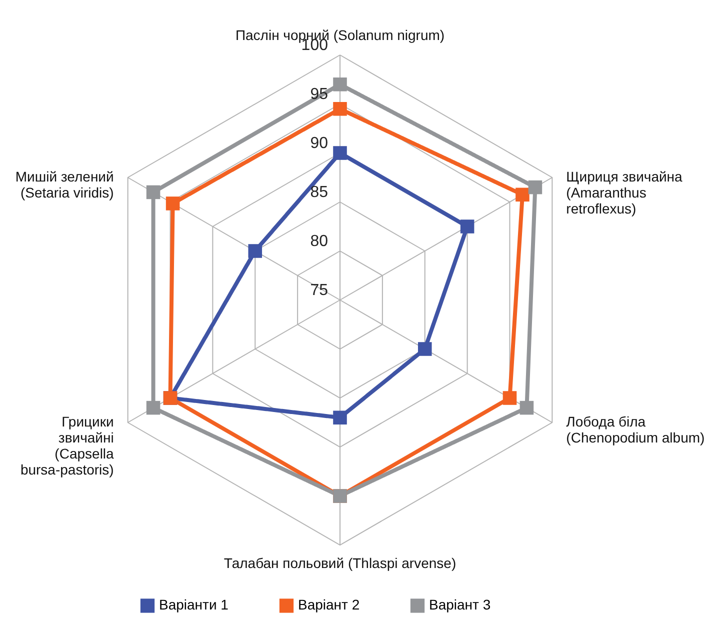 This screenshot has width=721, height=621. Describe the element at coordinates (624, 192) in the screenshot. I see `spoke-label: Щириця звичайна (Amaranthus retroflexus)` at that location.